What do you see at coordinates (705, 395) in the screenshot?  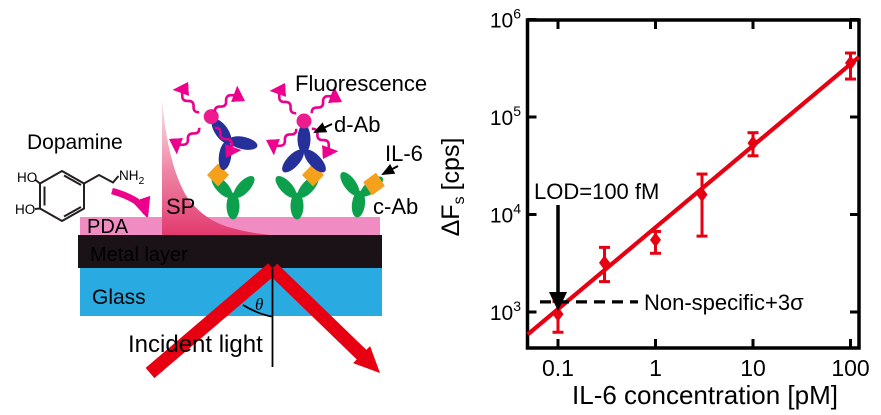 I see `x-axis-title: IL-6 concentration [pM]` at bounding box center [705, 395].